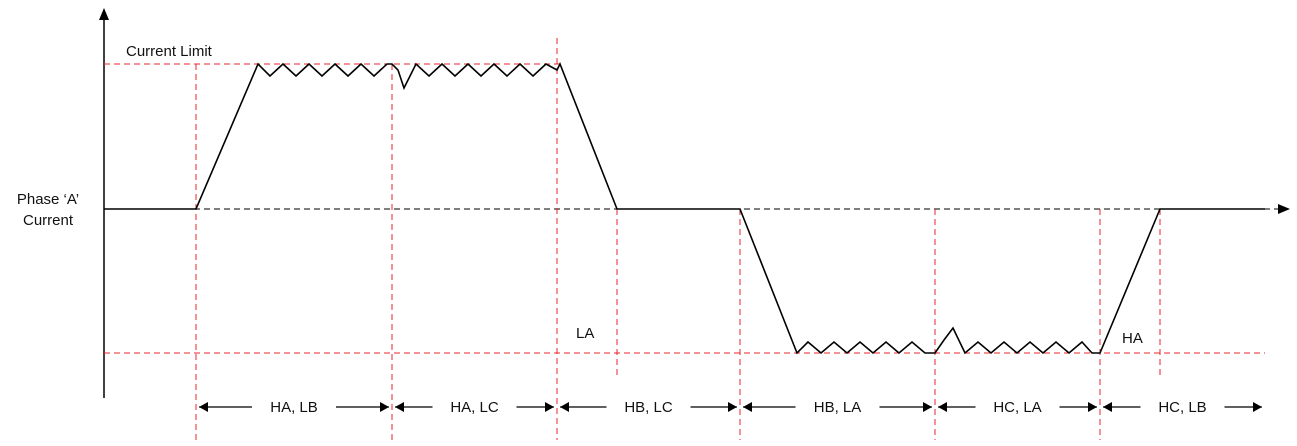  What do you see at coordinates (1284, 209) in the screenshot?
I see `x-axis-arrow-icon` at bounding box center [1284, 209].